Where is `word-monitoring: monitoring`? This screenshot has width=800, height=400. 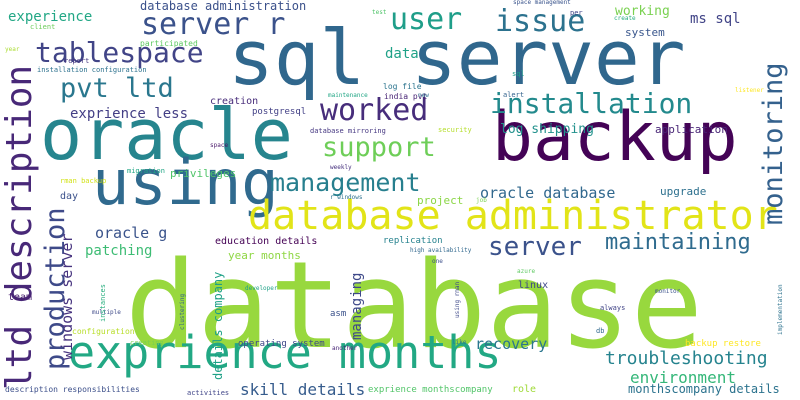
word-monitoring: monitoring is located at coordinates (773, 143).